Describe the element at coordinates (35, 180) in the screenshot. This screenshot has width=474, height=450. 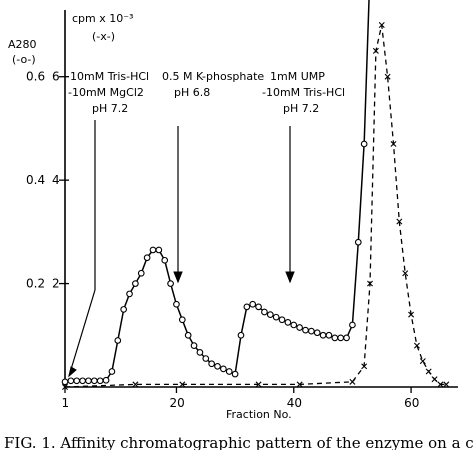
I see `y-left-tick-label: 0.4` at that location.